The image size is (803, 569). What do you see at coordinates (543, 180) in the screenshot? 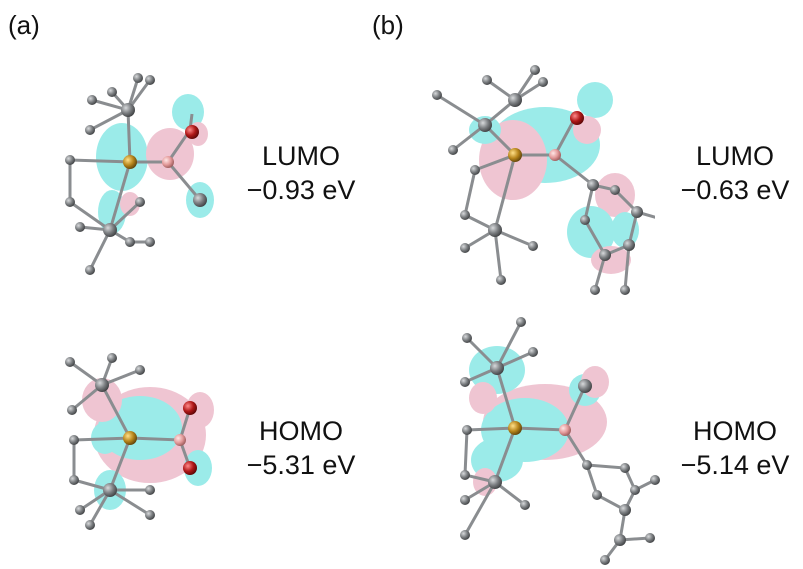
I see `molecule-b-lumo` at bounding box center [543, 180].